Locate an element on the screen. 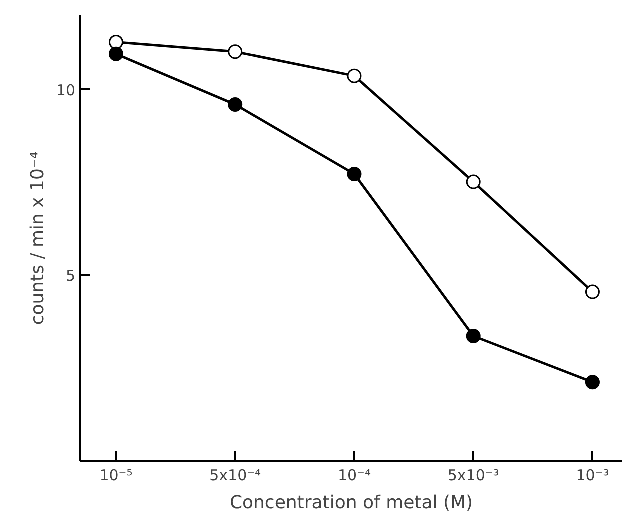 The height and width of the screenshot is (531, 632). x-tick-label: 5x10⁻⁴ is located at coordinates (236, 475).